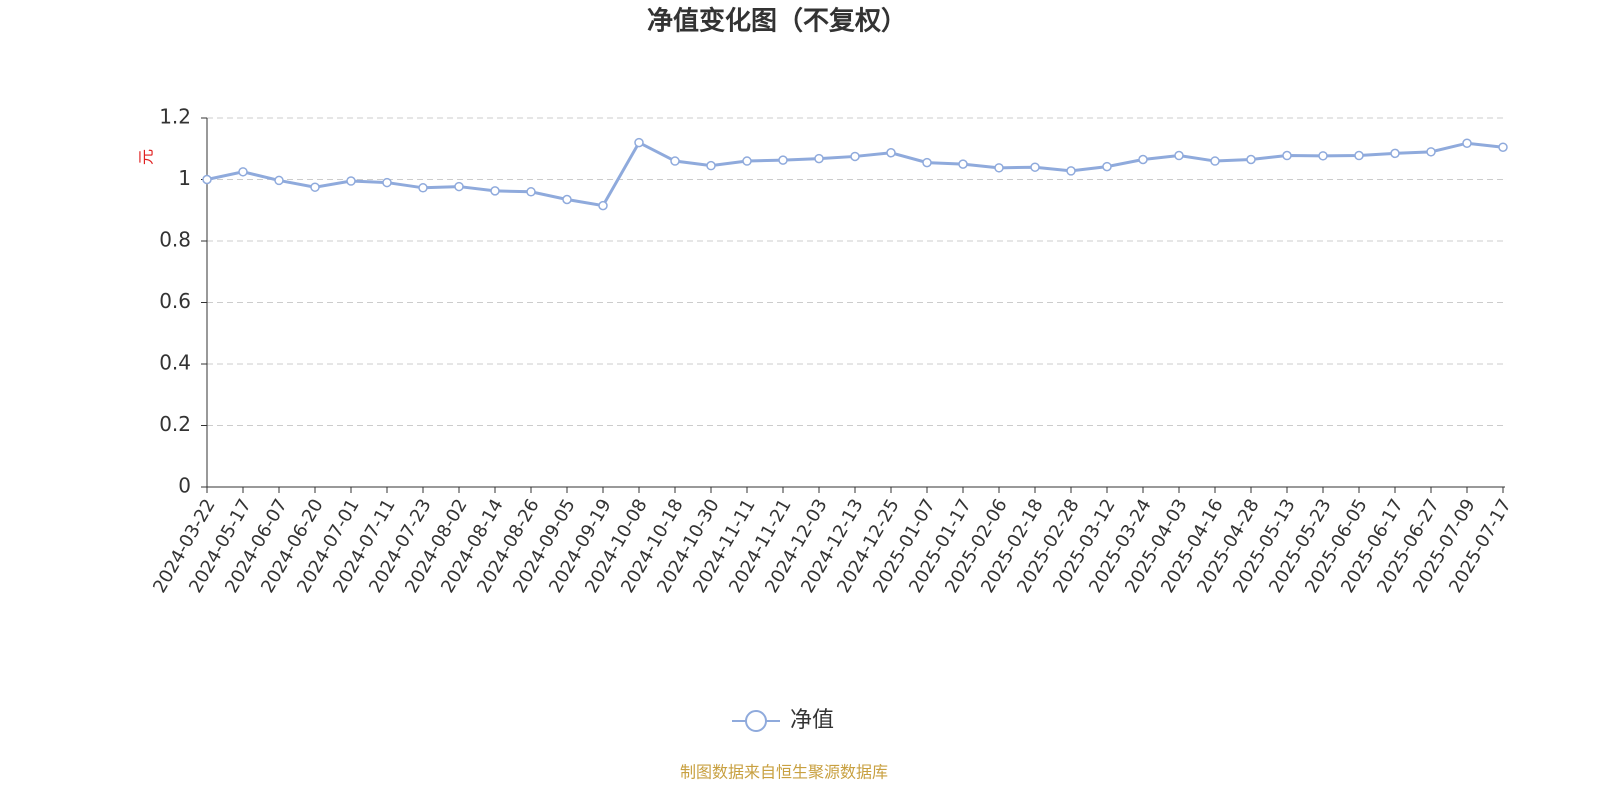 The height and width of the screenshot is (804, 1600). Describe the element at coordinates (777, 21) in the screenshot. I see `chart-title: 净值变化图（不复权）` at that location.